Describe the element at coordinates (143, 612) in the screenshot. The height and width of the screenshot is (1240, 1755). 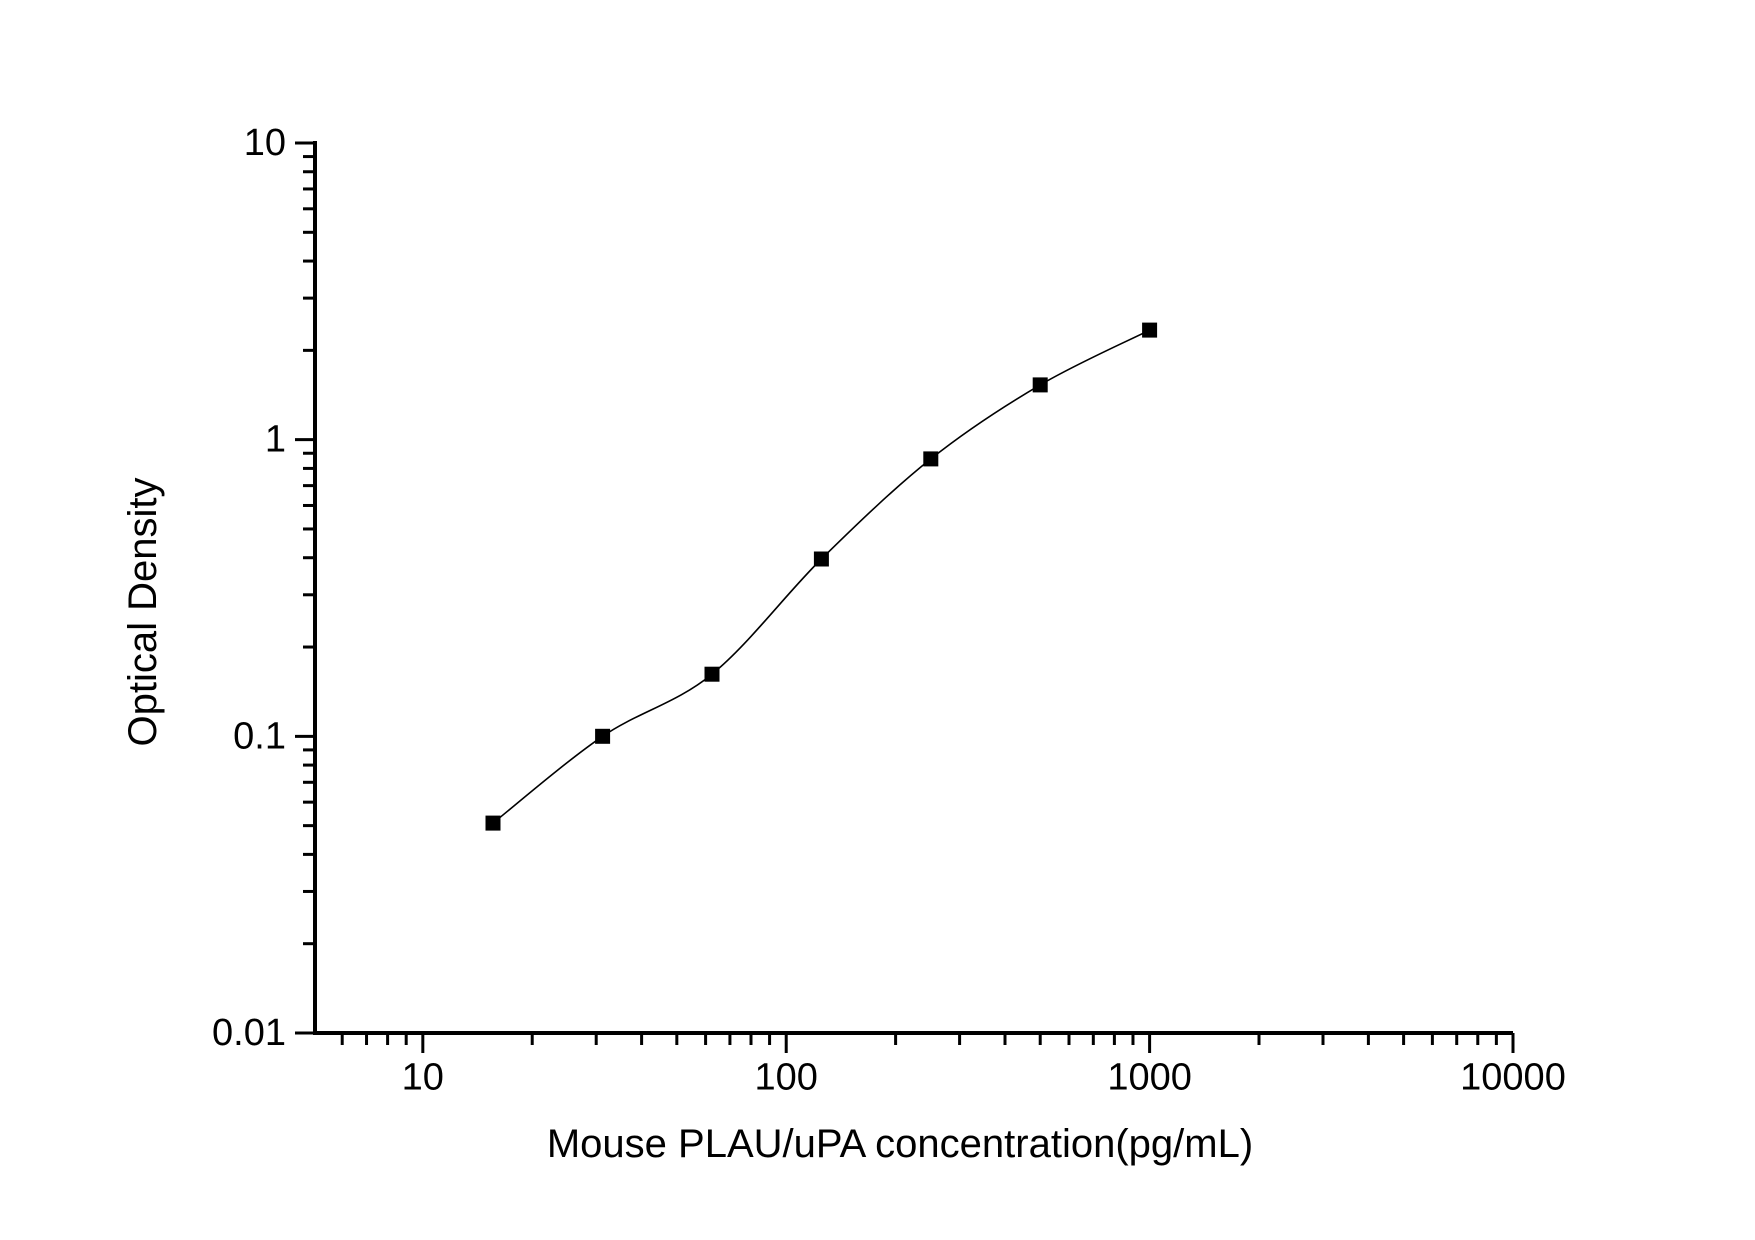
I see `y-axis-title: Optical Density` at that location.